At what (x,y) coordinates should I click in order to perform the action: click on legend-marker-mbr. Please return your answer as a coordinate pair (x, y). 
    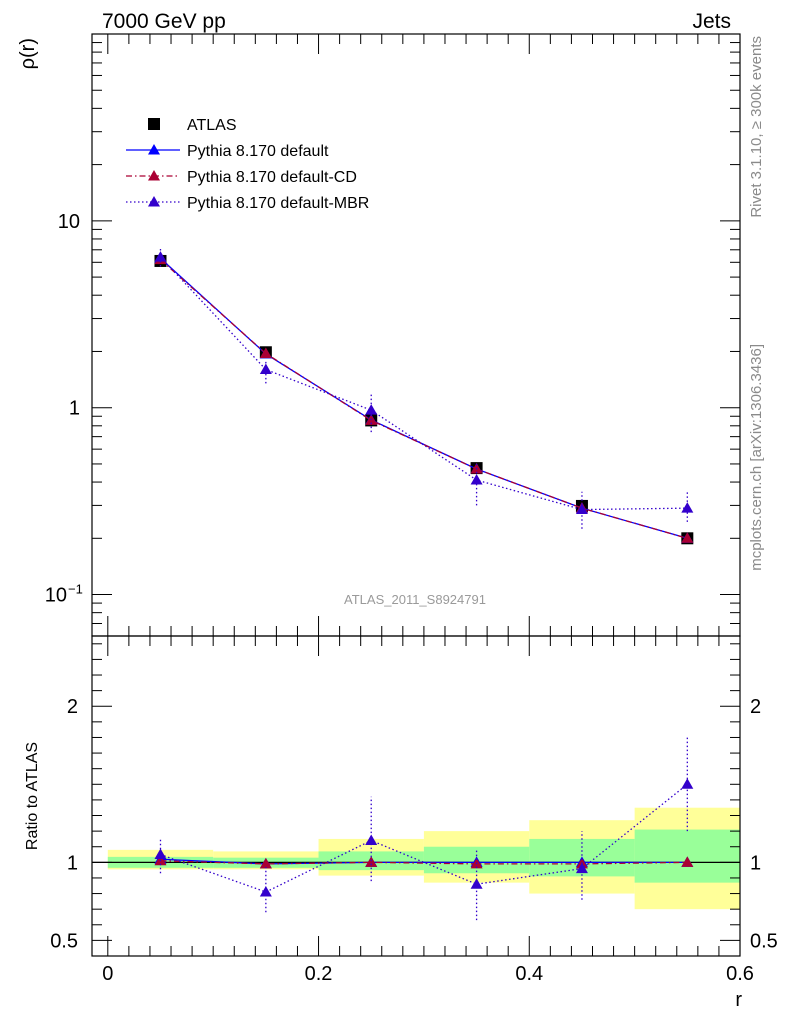
    Looking at the image, I should click on (154, 201).